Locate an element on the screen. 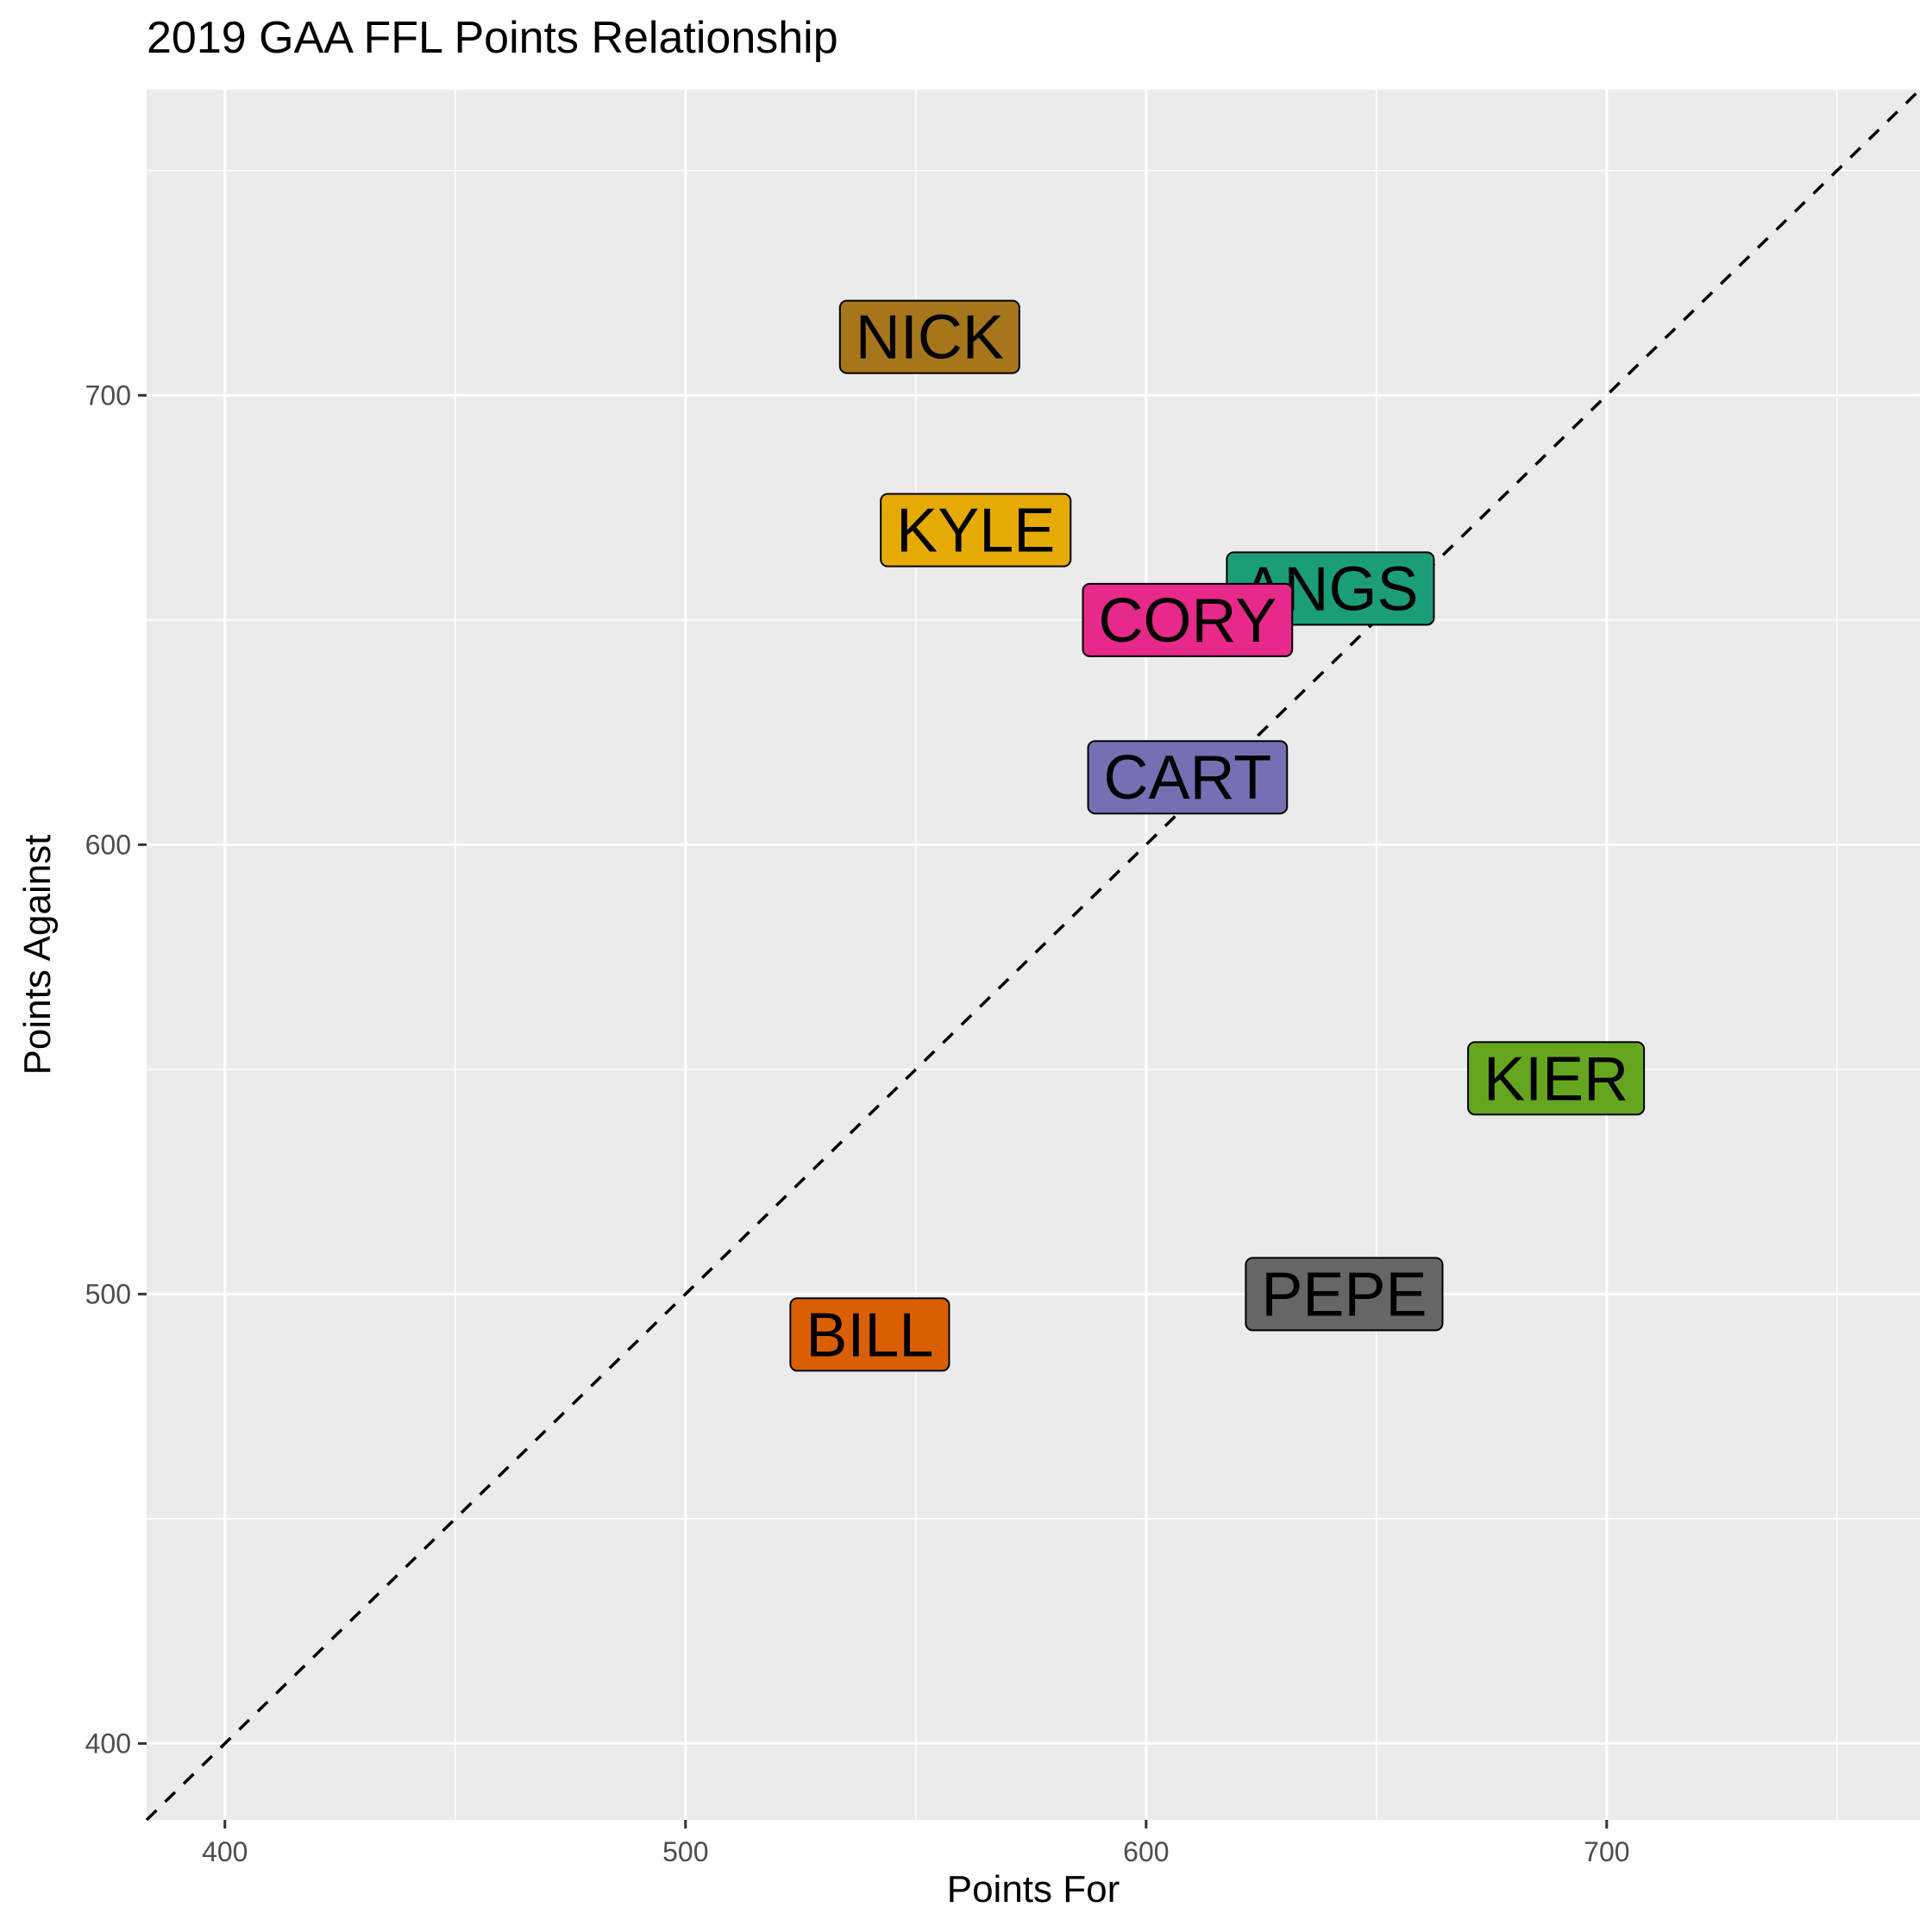 The image size is (1932, 1932). point-label-cart: CART is located at coordinates (1188, 778).